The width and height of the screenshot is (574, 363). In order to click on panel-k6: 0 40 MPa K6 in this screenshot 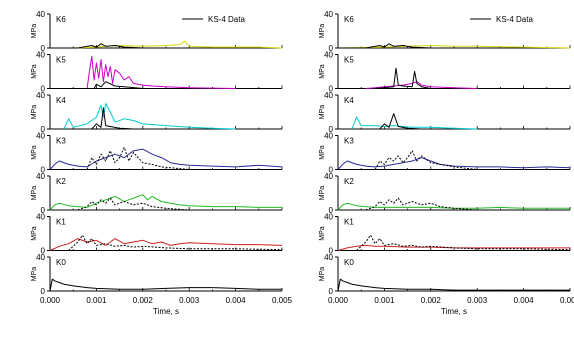, I will do `click(445, 31)`.